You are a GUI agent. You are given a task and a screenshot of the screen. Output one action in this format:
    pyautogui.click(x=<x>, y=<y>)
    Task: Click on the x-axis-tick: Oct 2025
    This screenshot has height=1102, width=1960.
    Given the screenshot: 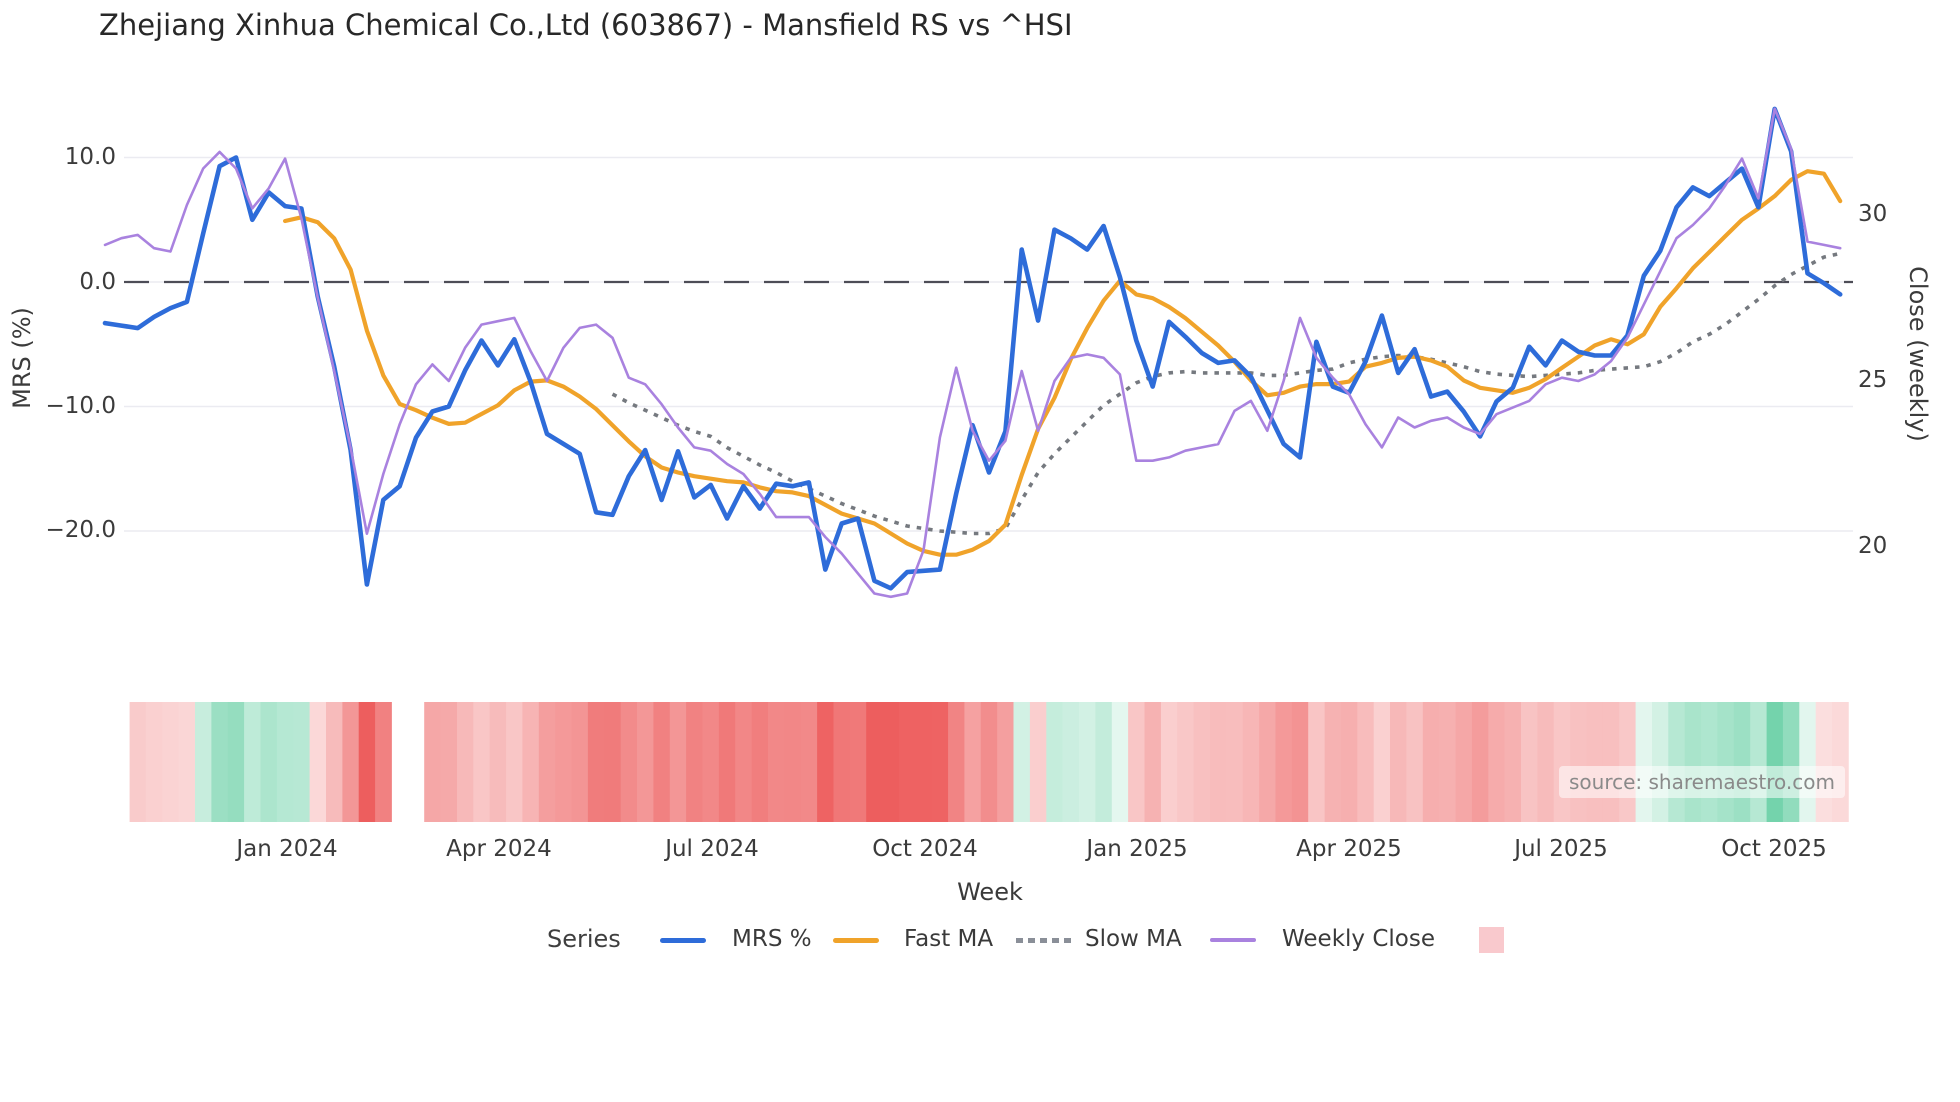 What is the action you would take?
    pyautogui.click(x=1774, y=849)
    